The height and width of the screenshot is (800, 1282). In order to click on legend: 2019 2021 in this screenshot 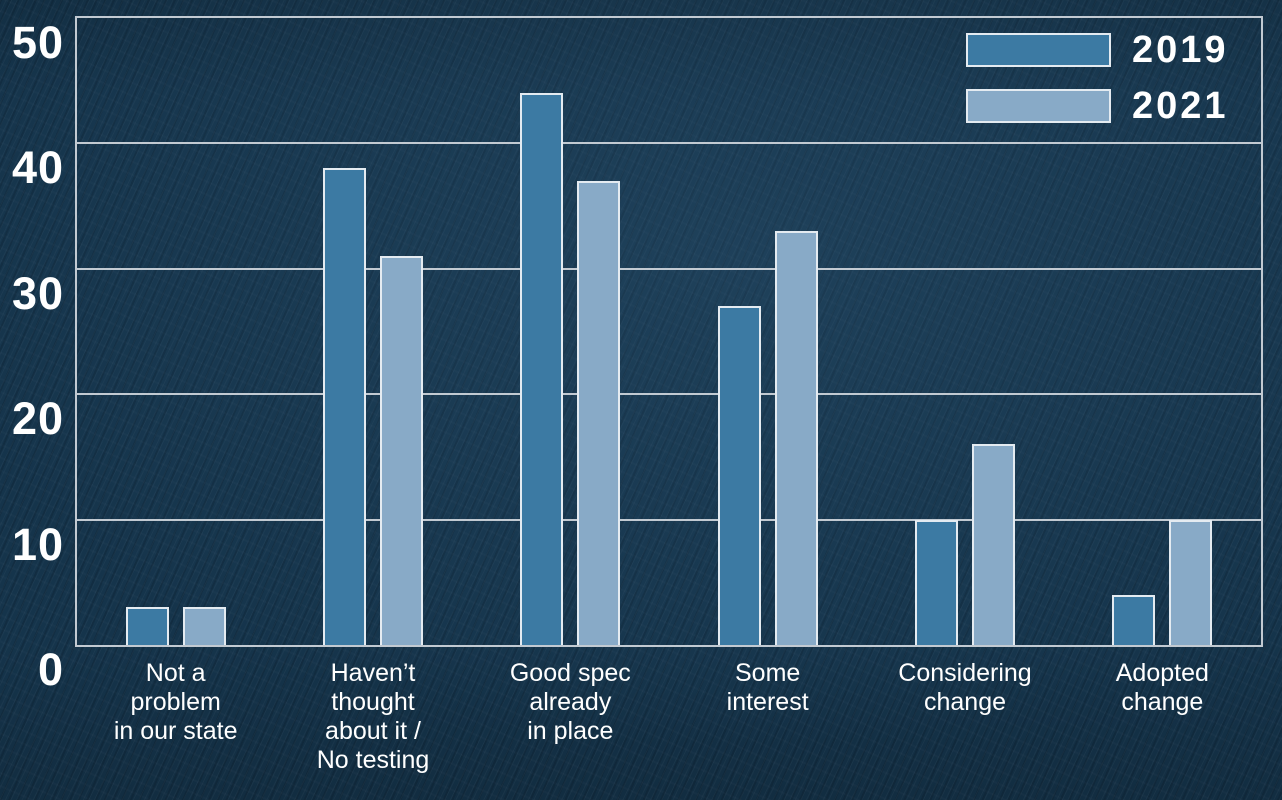, I will do `click(1097, 87)`.